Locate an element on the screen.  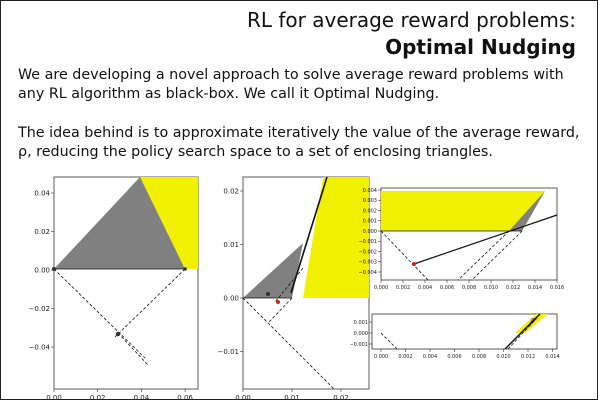
y-tick-label: 0.002 is located at coordinates (370, 211).